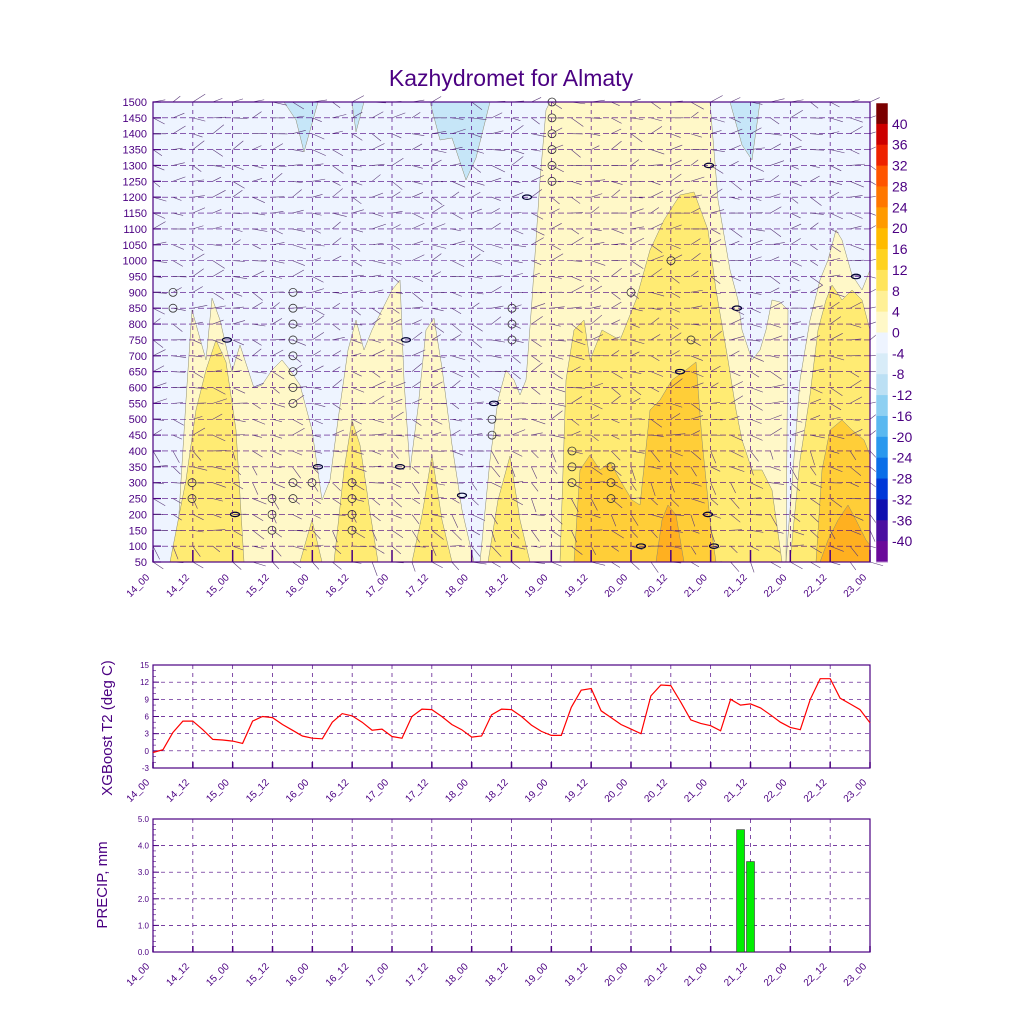  I want to click on closed-contour, so click(856, 276).